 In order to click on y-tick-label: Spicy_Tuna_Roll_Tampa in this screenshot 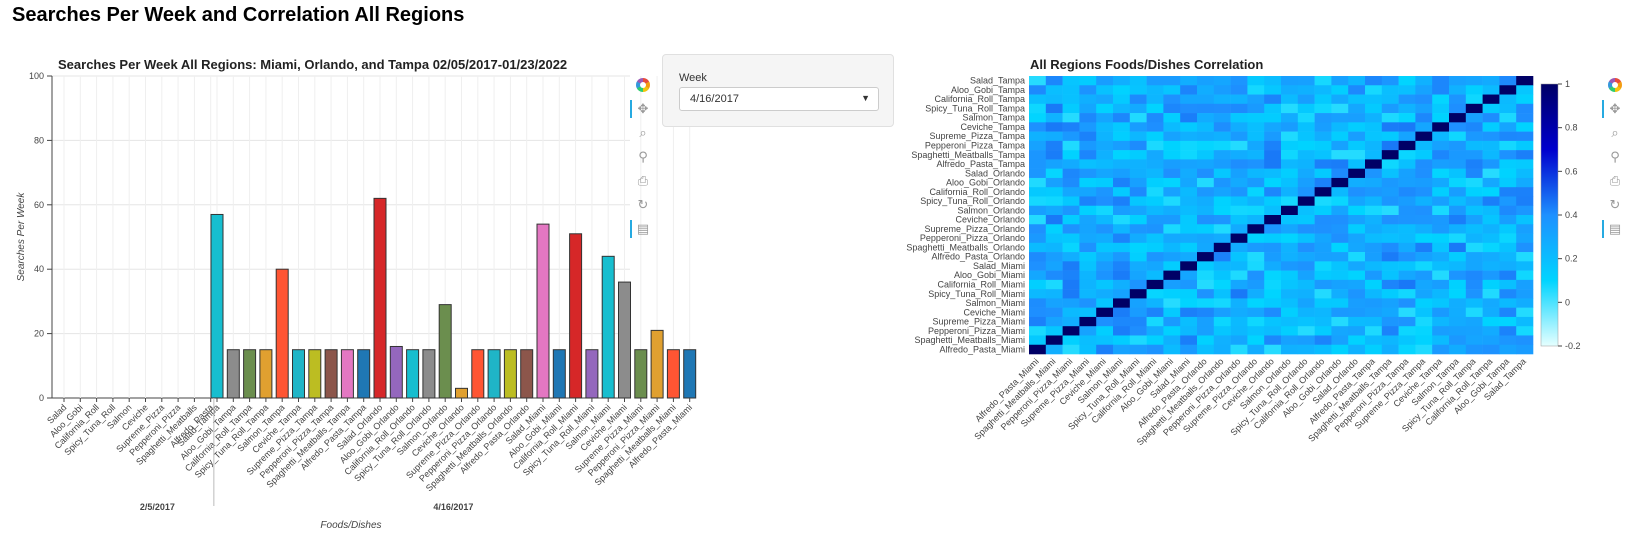, I will do `click(975, 108)`.